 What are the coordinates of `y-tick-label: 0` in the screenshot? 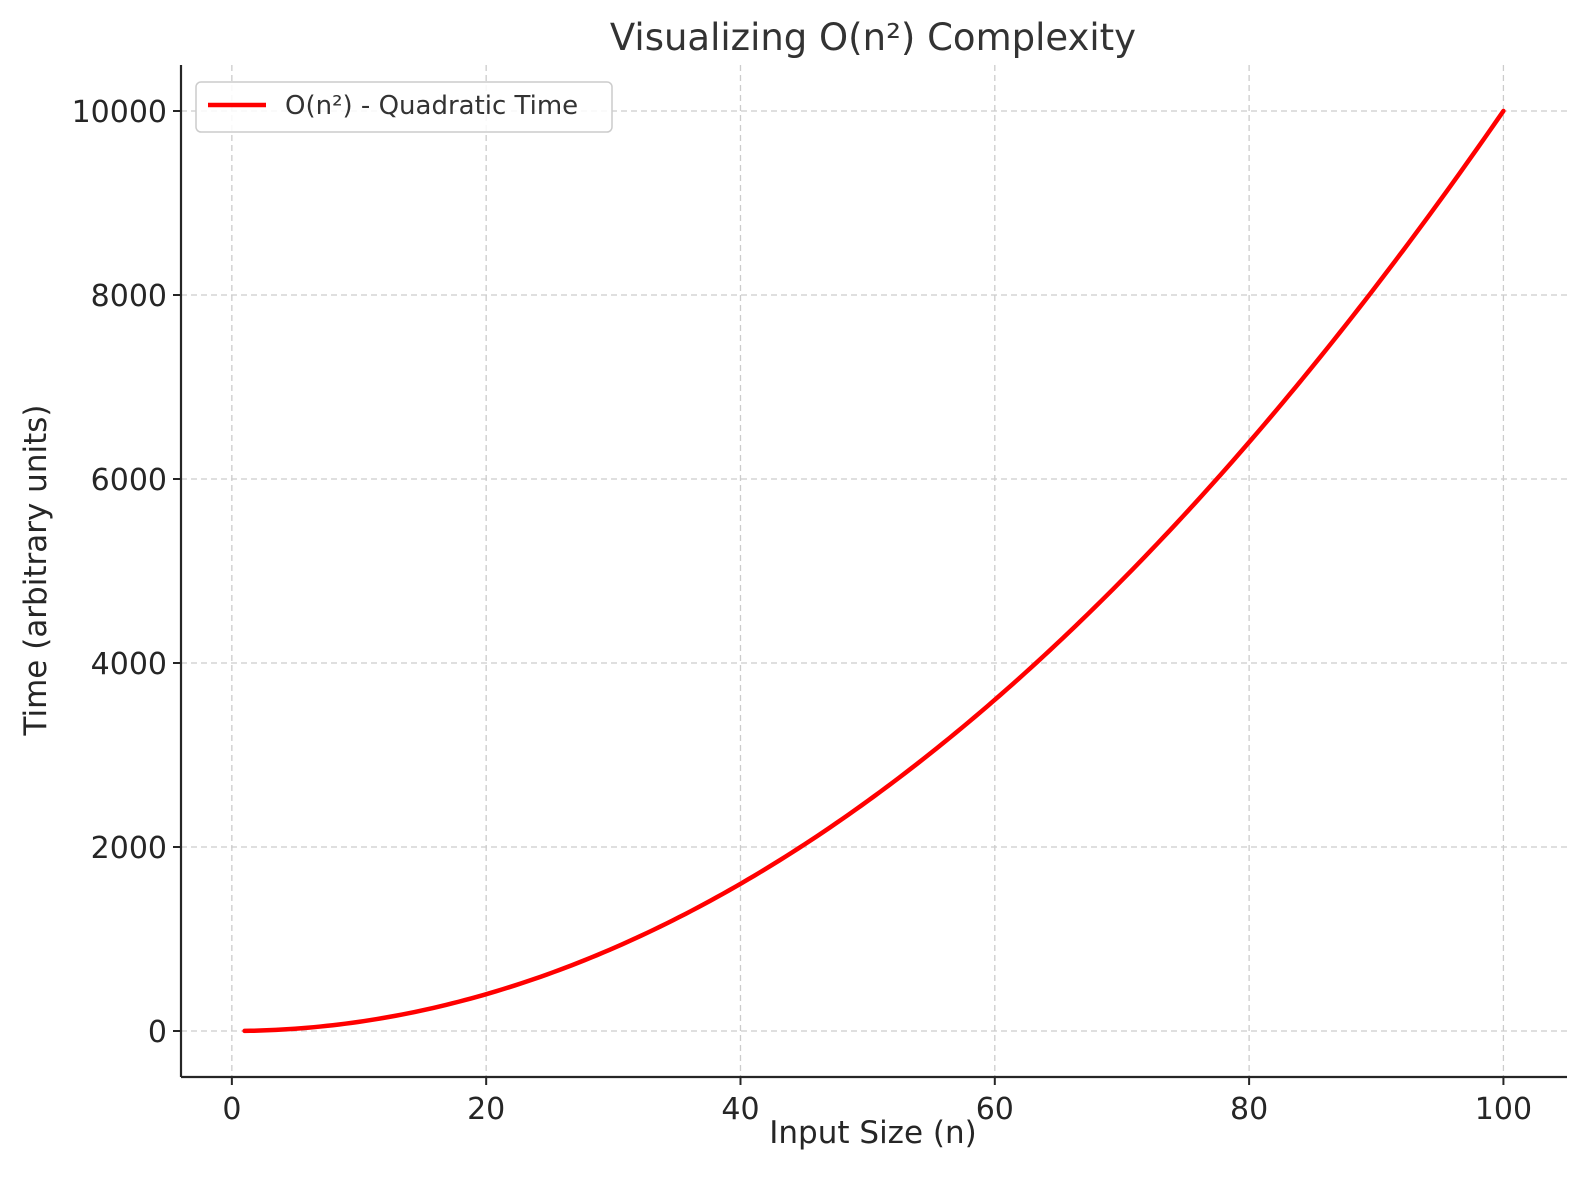 It's located at (157, 1032).